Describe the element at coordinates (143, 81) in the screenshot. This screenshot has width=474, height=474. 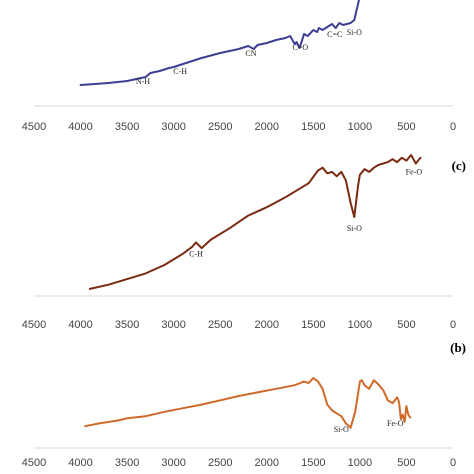
I see `peak-annotation: N-H` at that location.